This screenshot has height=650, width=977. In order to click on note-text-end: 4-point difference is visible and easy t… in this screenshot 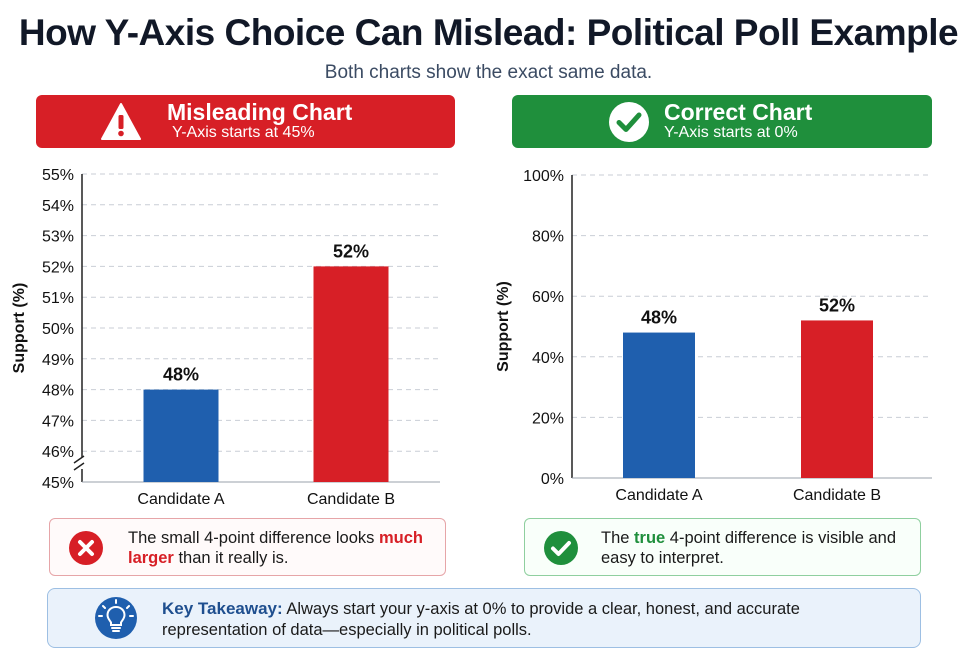, I will do `click(749, 548)`.